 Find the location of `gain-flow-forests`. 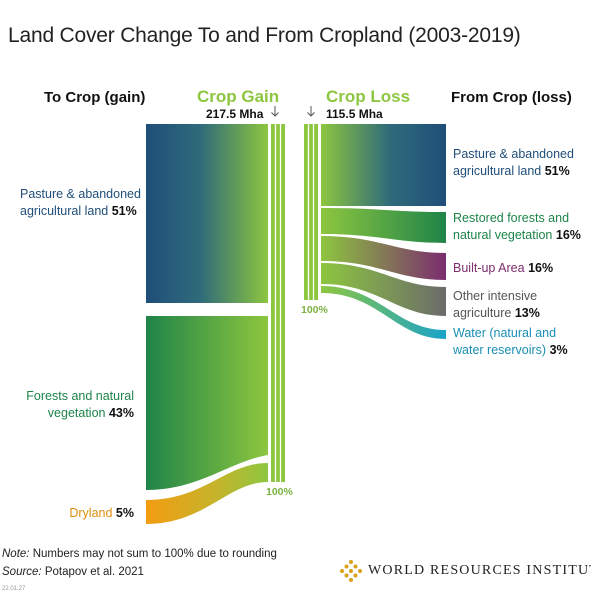

gain-flow-forests is located at coordinates (207, 403).